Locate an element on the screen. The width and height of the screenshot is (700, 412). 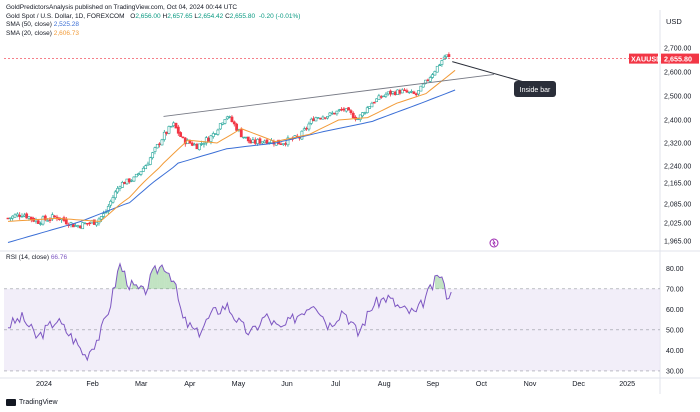
ohlc-l-label: L is located at coordinates (196, 16).